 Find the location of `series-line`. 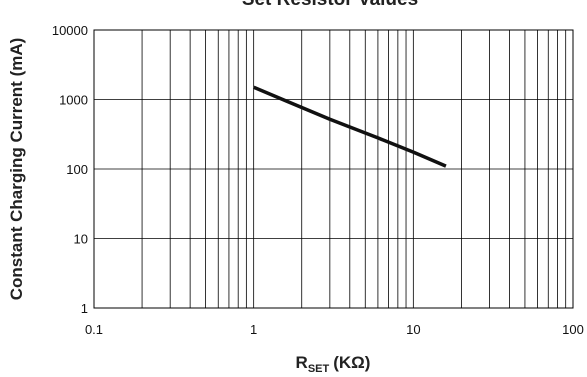

series-line is located at coordinates (349, 126).